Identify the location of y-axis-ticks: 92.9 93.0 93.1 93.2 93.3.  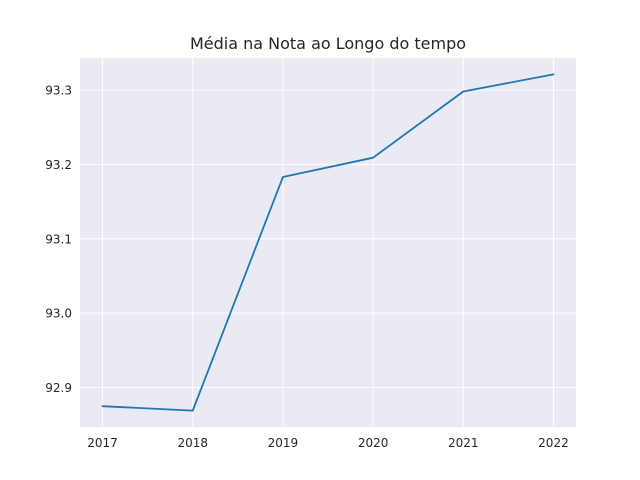
(58, 239).